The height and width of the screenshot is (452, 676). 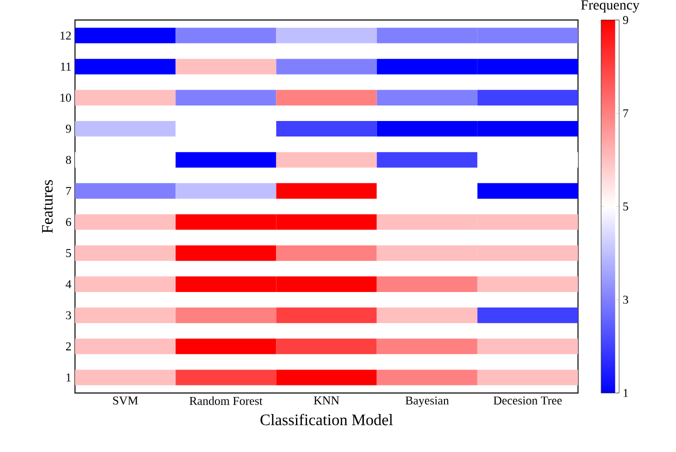 I want to click on y-tick-label: 10, so click(x=66, y=98).